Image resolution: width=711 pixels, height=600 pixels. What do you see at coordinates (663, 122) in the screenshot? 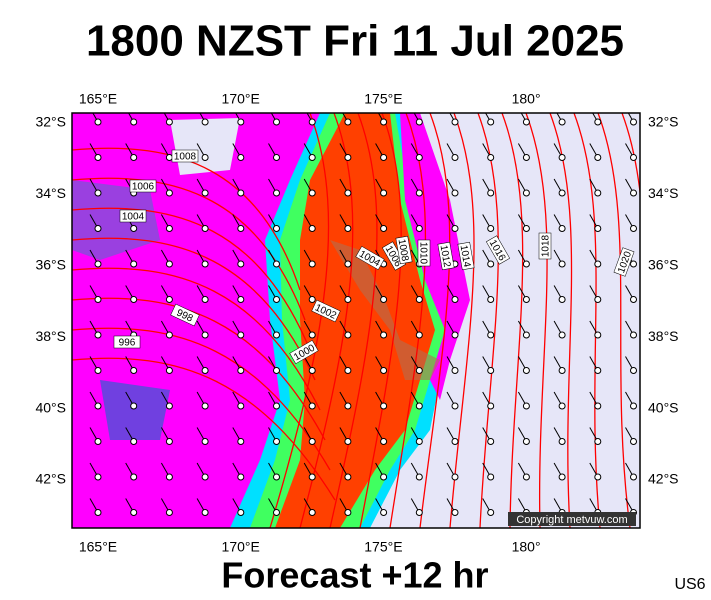
I see `lat-label: 32°S` at bounding box center [663, 122].